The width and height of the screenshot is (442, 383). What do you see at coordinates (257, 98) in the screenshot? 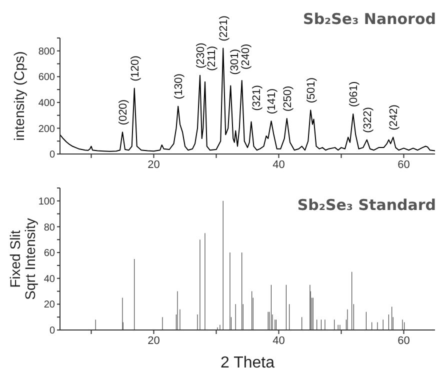
I see `annotation: (321)` at bounding box center [257, 98].